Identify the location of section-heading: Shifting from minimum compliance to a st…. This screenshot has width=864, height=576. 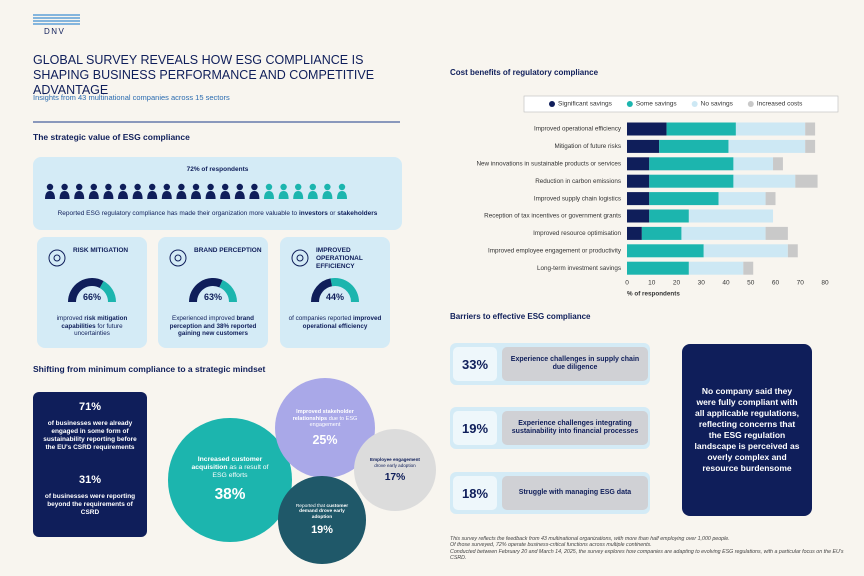
(149, 369).